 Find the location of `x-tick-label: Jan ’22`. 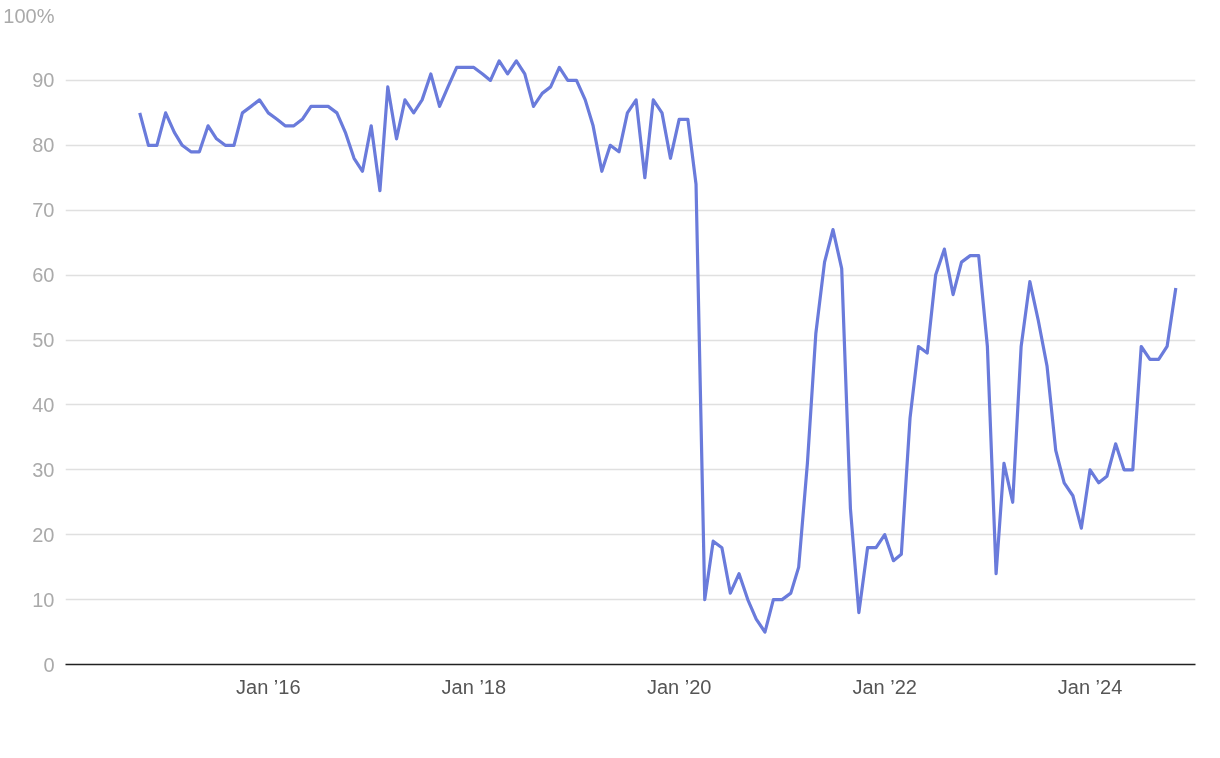

x-tick-label: Jan ’22 is located at coordinates (884, 686).